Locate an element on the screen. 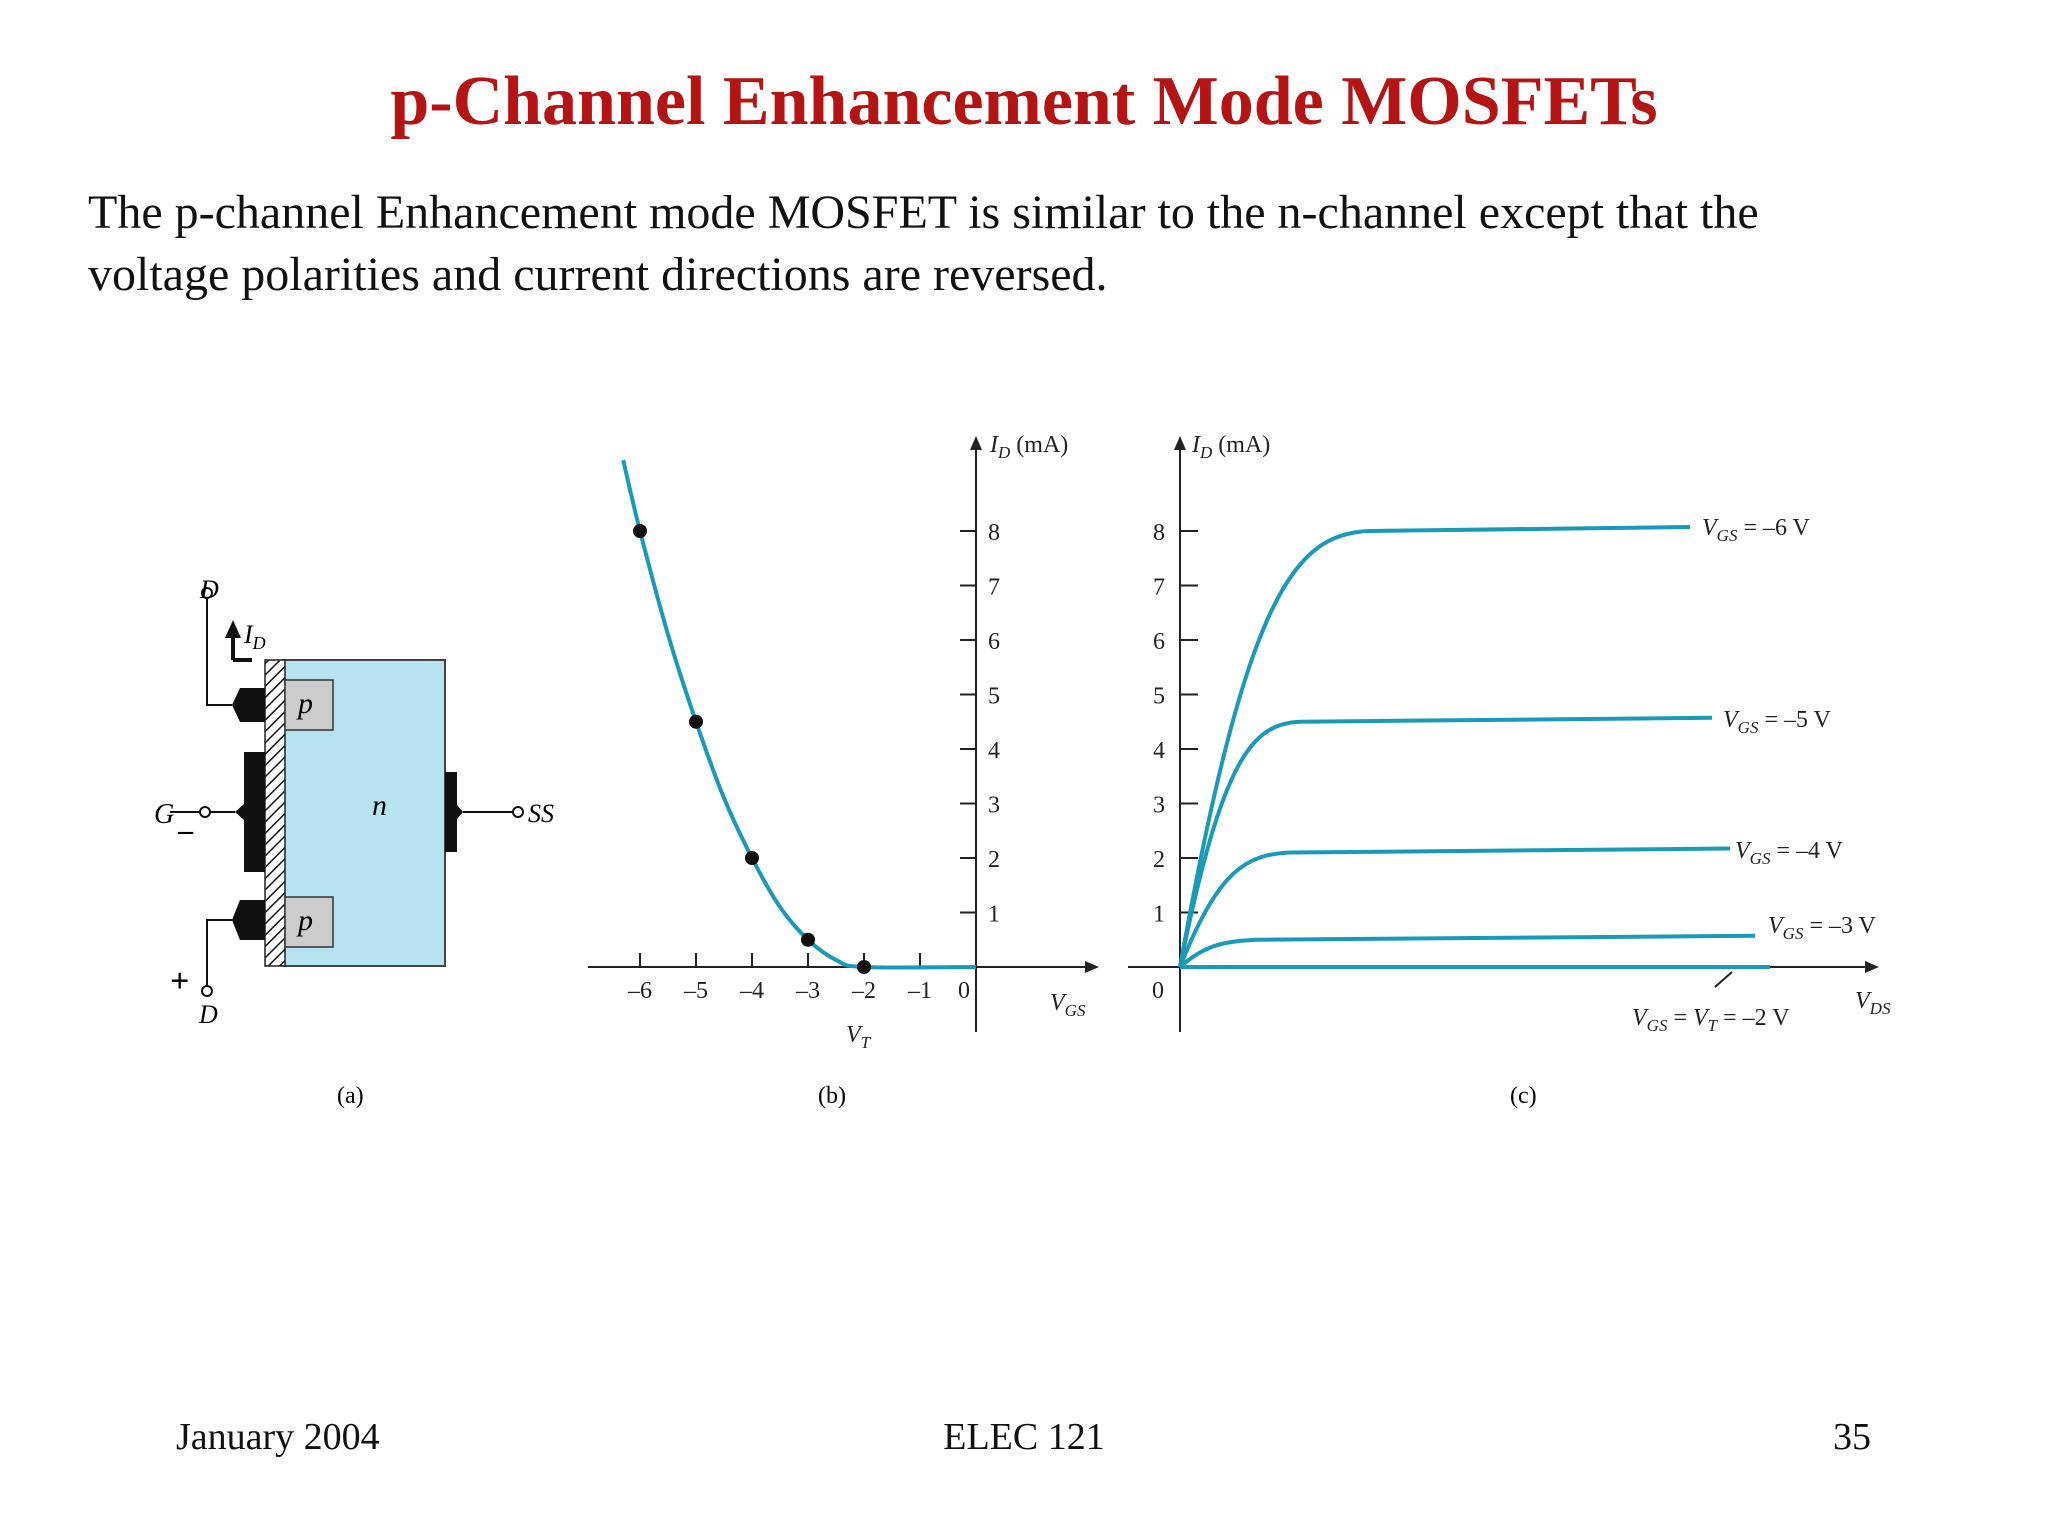 The height and width of the screenshot is (1536, 2048). drain-bottom-label: D is located at coordinates (208, 1014).